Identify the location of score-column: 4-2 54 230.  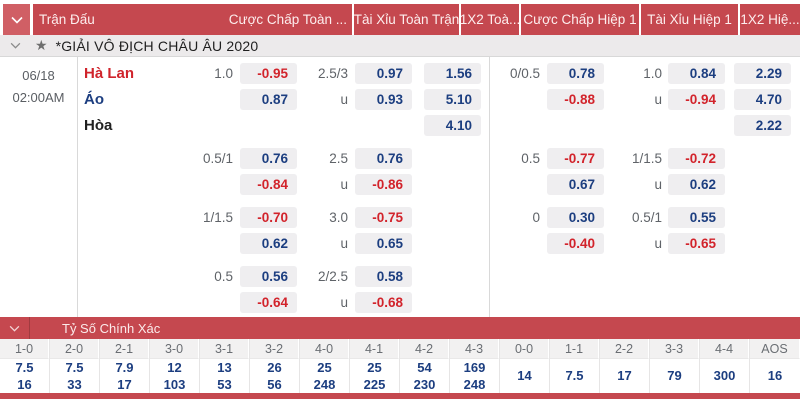
(425, 366).